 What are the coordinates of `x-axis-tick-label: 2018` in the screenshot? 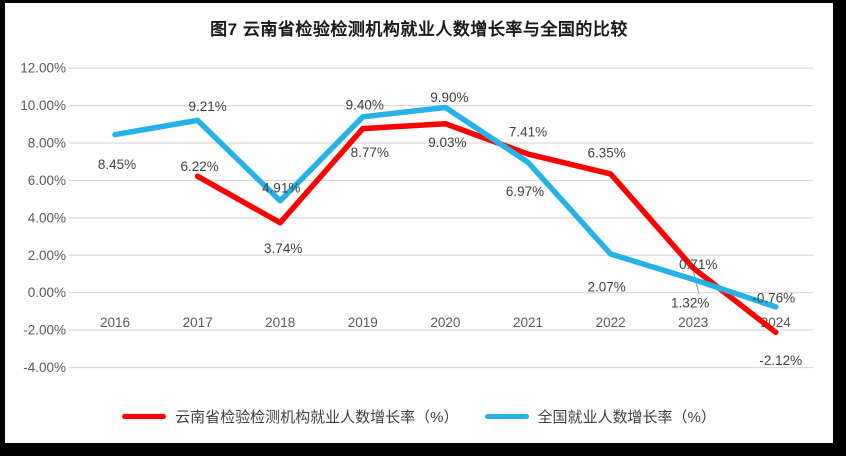 It's located at (280, 322).